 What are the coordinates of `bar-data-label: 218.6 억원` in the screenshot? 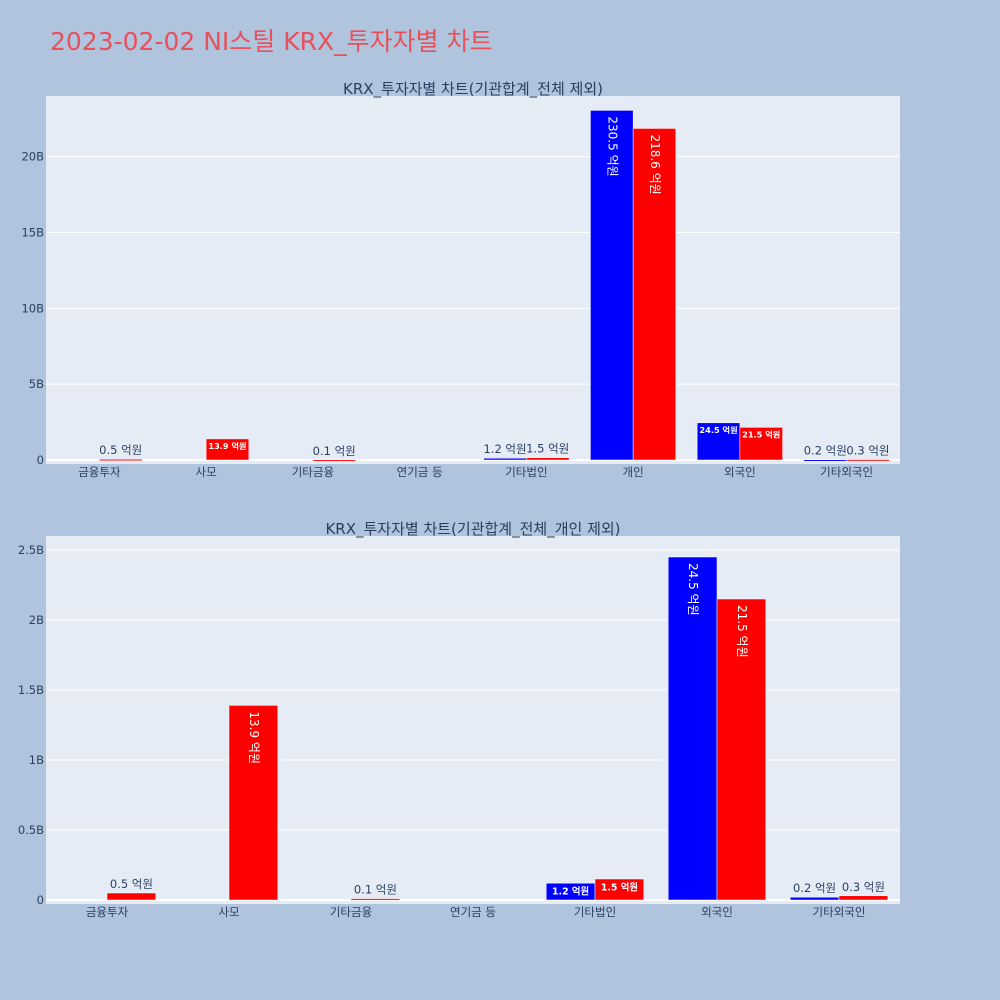 It's located at (655, 164).